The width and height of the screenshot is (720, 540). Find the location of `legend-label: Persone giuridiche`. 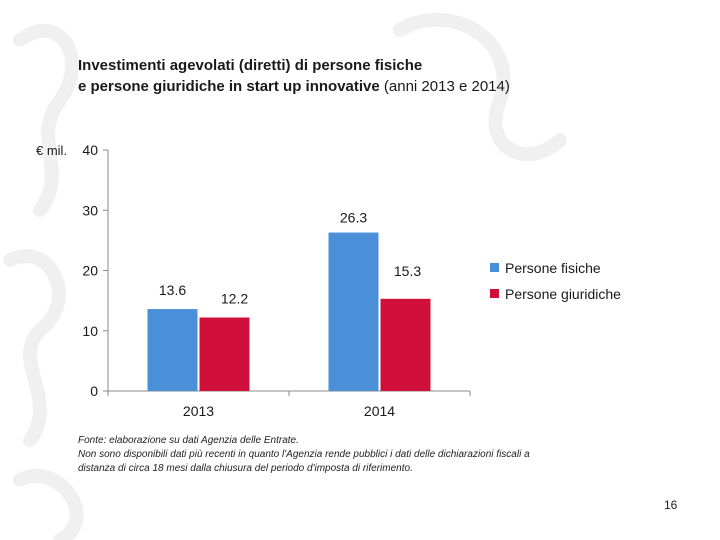

legend-label: Persone giuridiche is located at coordinates (563, 294).